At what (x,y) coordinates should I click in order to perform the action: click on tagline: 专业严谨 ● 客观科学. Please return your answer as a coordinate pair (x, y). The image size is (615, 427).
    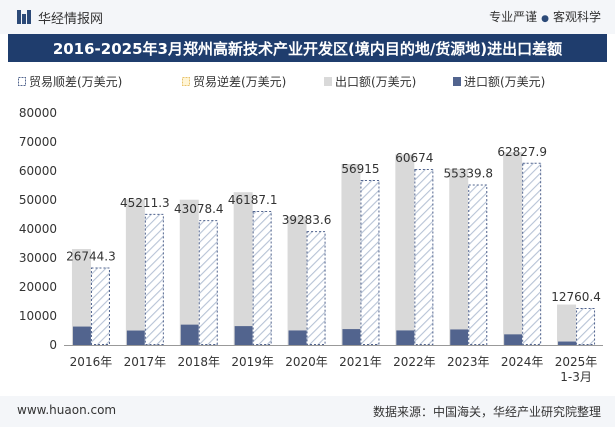
    Looking at the image, I should click on (545, 16).